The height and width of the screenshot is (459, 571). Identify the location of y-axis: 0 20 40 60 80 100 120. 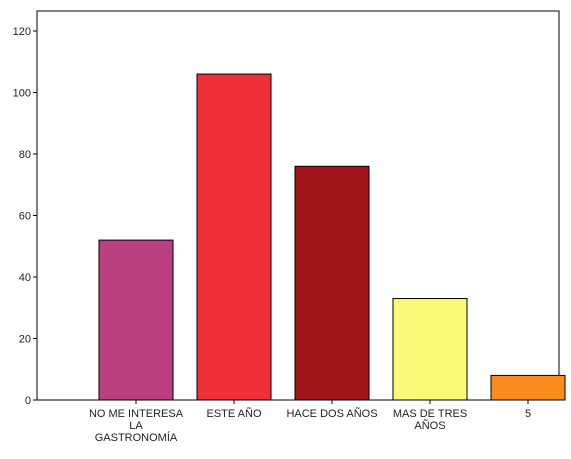
(25, 216).